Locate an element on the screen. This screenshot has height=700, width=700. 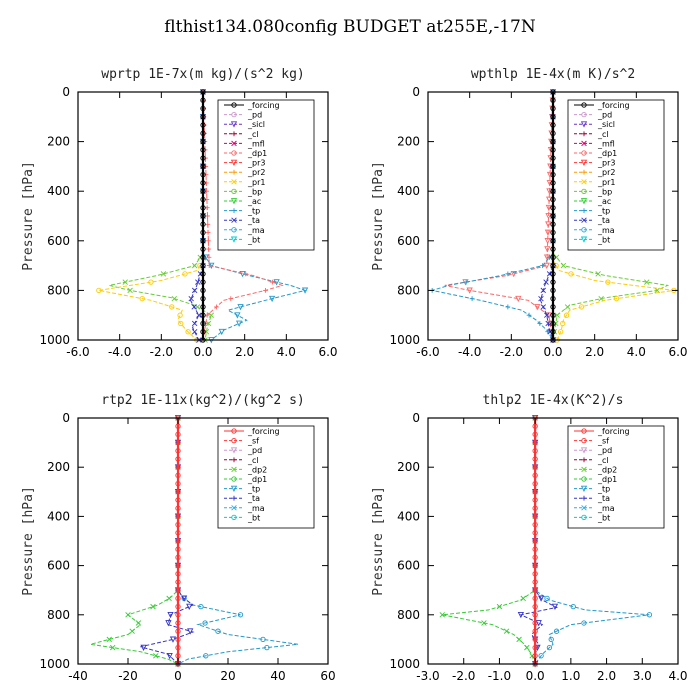
legend-label: _ac is located at coordinates (604, 201).